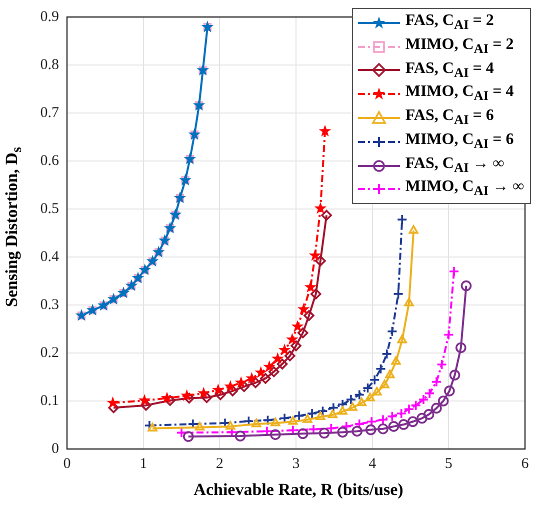 The width and height of the screenshot is (537, 507). What do you see at coordinates (459, 46) in the screenshot?
I see `legend-label: MIMO, C$_{AI}$ = 2` at bounding box center [459, 46].